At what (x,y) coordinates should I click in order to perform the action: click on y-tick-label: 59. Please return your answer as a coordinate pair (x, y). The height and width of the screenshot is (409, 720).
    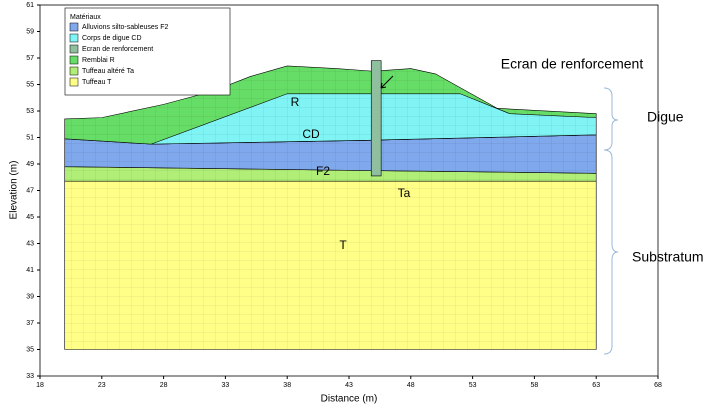
    Looking at the image, I should click on (30, 31).